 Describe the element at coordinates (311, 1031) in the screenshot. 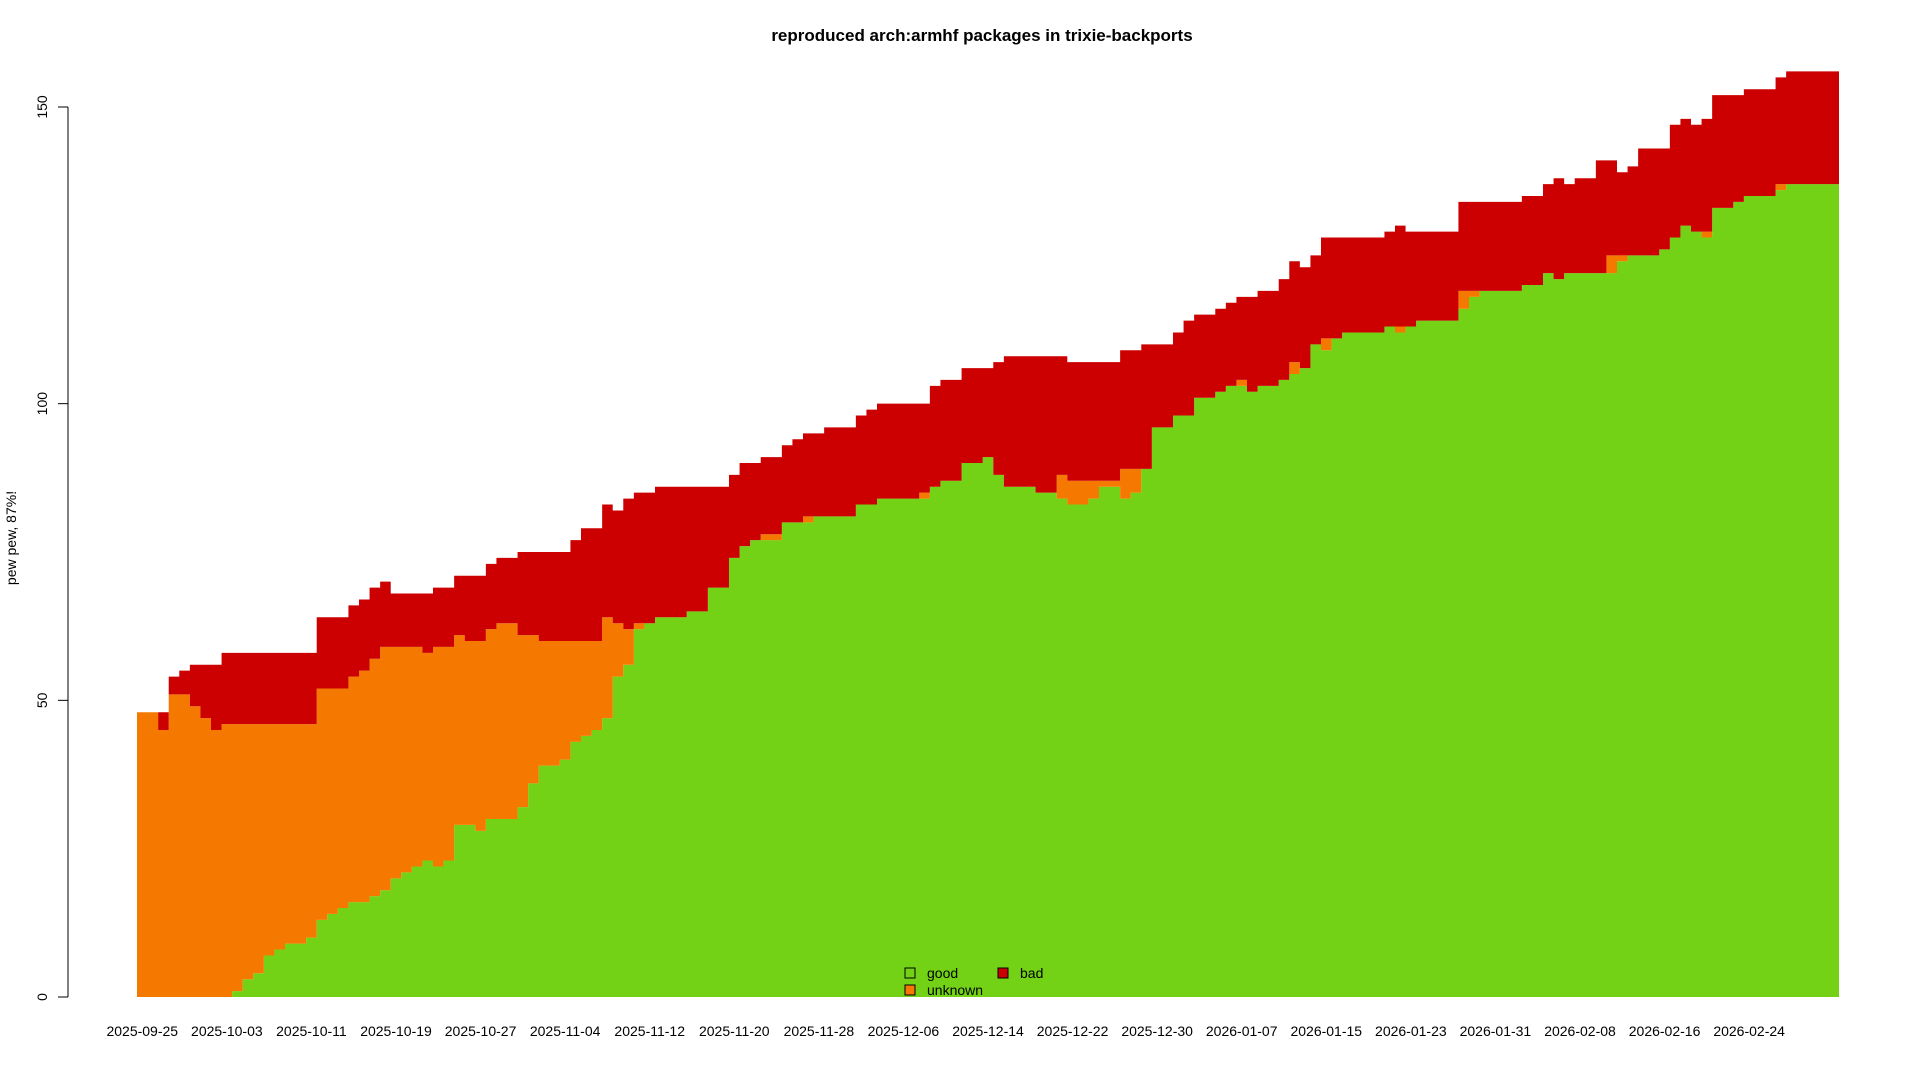

I see `x-tick-label: 2025-10-11` at that location.